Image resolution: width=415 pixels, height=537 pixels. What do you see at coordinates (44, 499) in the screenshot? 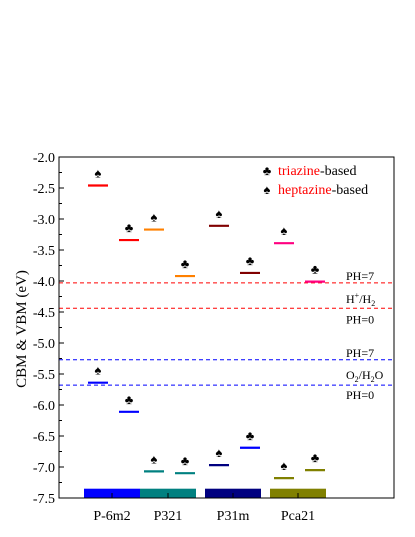
I see `y-tick-label: -7.5` at bounding box center [44, 499].